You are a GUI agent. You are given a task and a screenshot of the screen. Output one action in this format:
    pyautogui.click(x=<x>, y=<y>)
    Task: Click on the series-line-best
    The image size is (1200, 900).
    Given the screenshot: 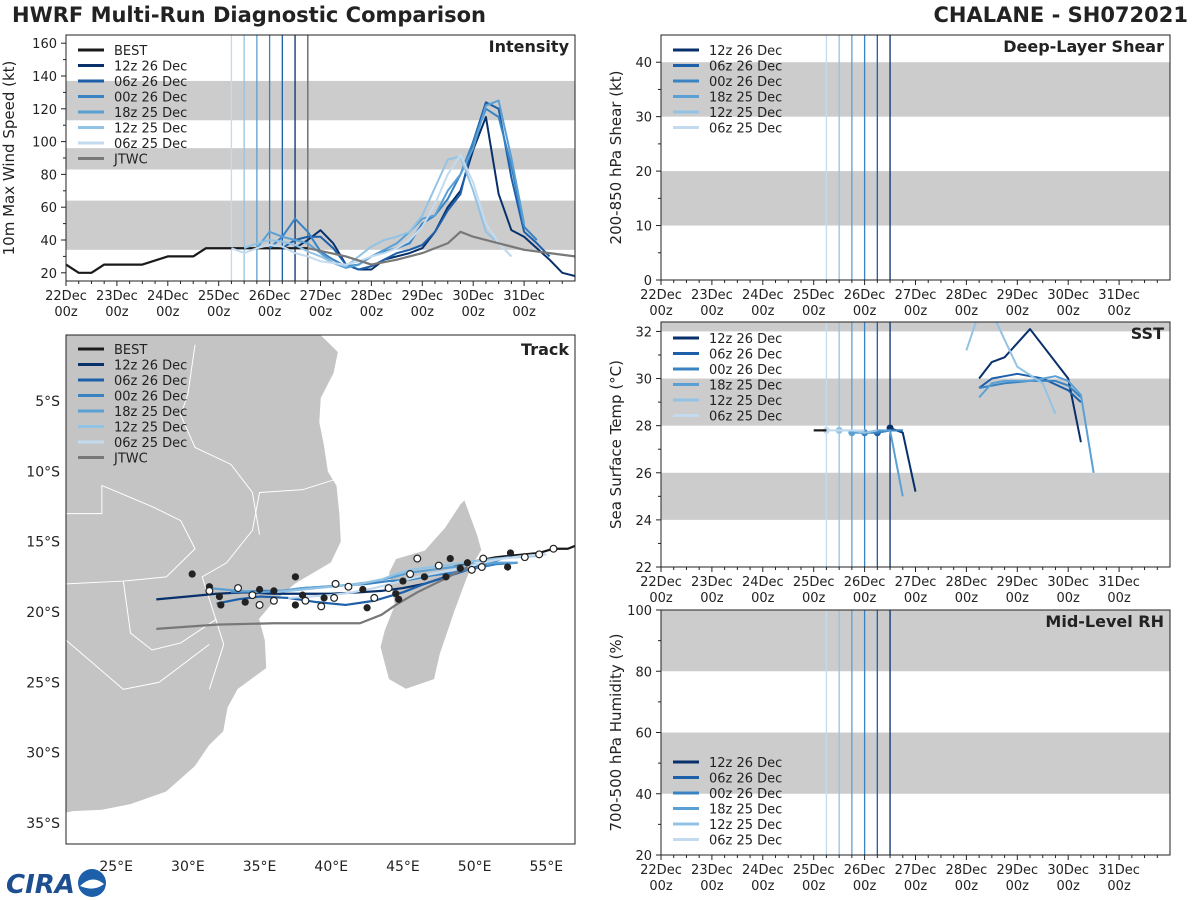 What is the action you would take?
    pyautogui.click(x=187, y=260)
    